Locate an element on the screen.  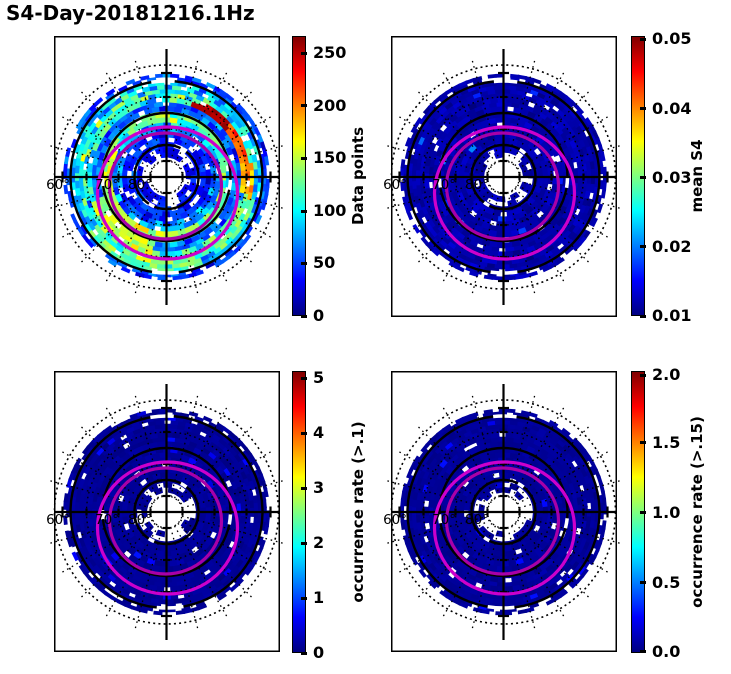
colorbar-tick-label: 0.02 is located at coordinates (672, 246).